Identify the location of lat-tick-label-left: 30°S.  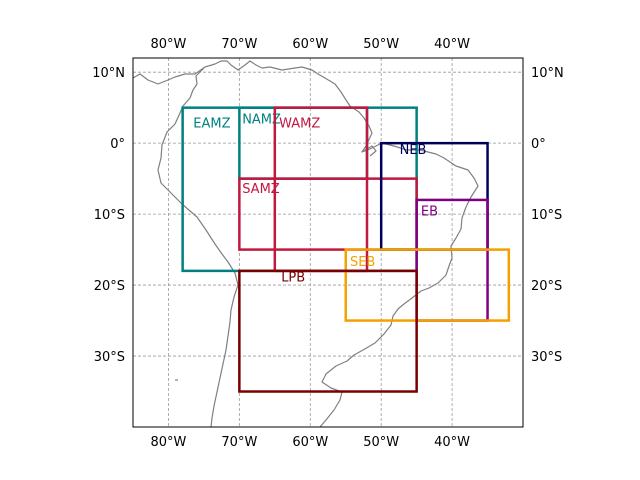
(109, 357).